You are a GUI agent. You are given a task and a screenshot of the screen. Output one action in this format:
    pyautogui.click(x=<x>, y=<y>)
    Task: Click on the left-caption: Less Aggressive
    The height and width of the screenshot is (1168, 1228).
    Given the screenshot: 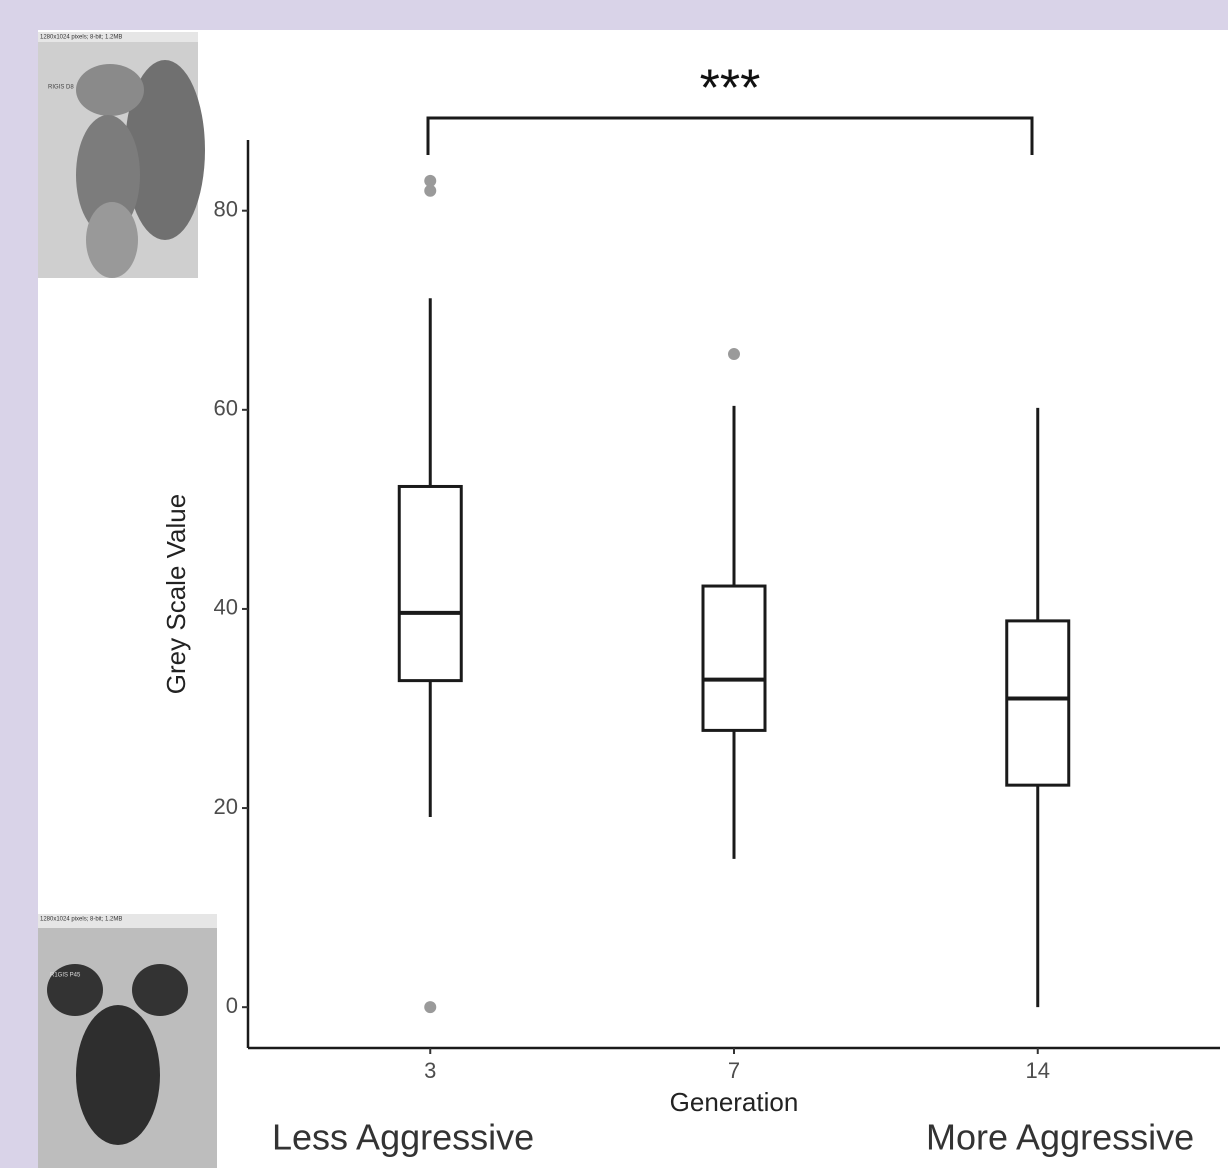 What is the action you would take?
    pyautogui.click(x=403, y=1137)
    